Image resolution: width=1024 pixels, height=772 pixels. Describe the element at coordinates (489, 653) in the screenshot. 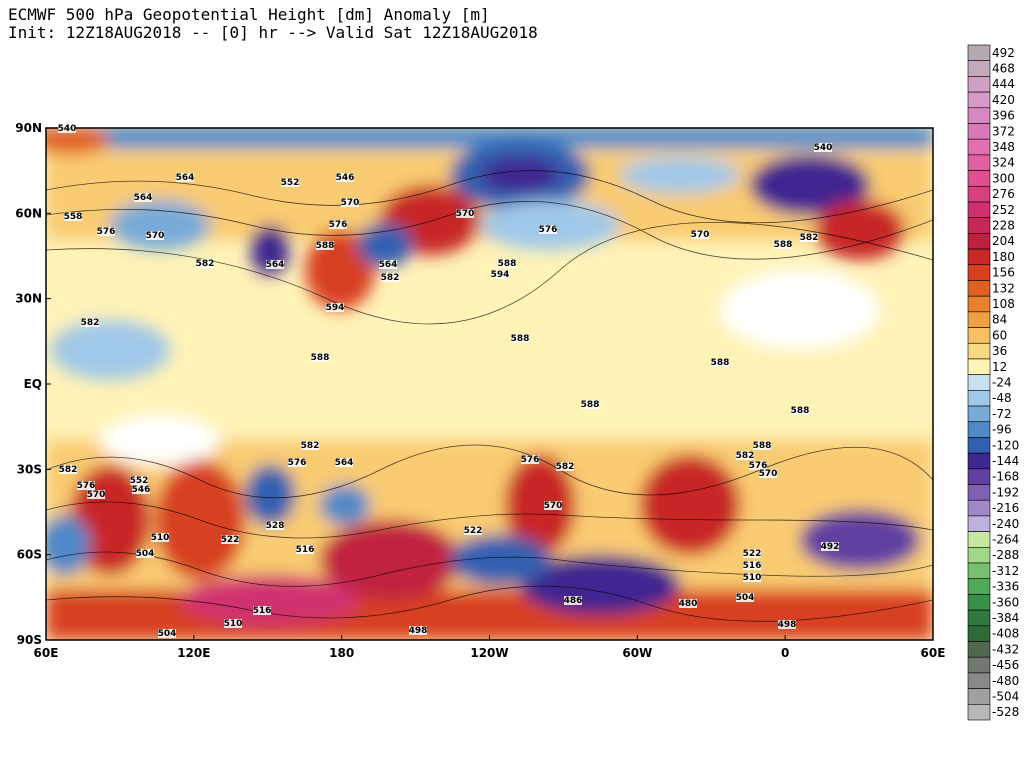

I see `lon-label: 120W` at that location.